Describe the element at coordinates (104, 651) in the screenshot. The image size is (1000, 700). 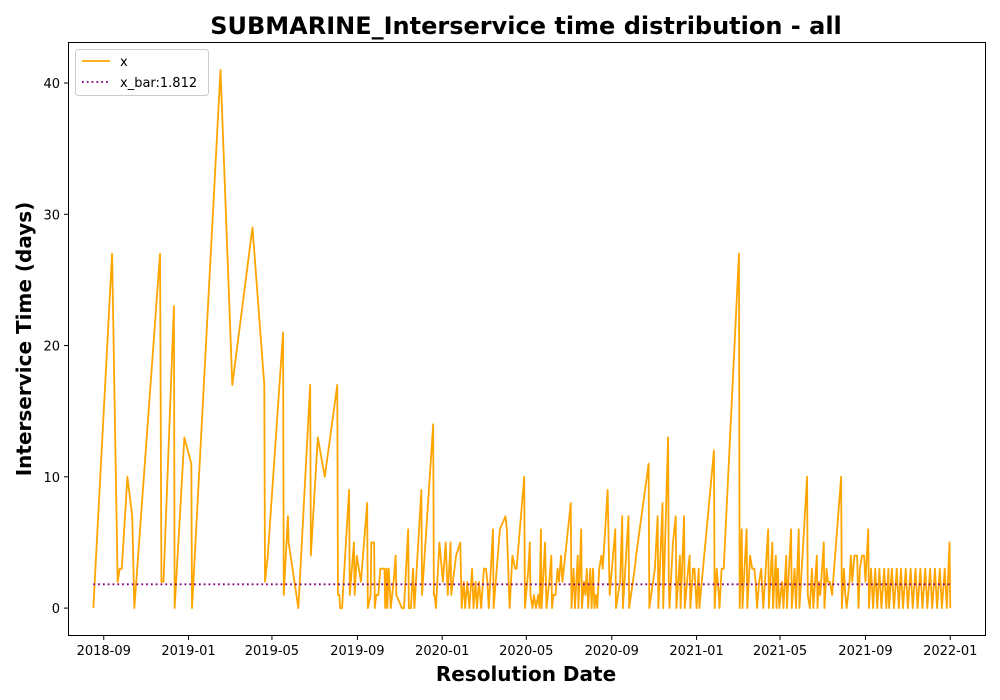
I see `x-tick-label: 2018-09` at that location.